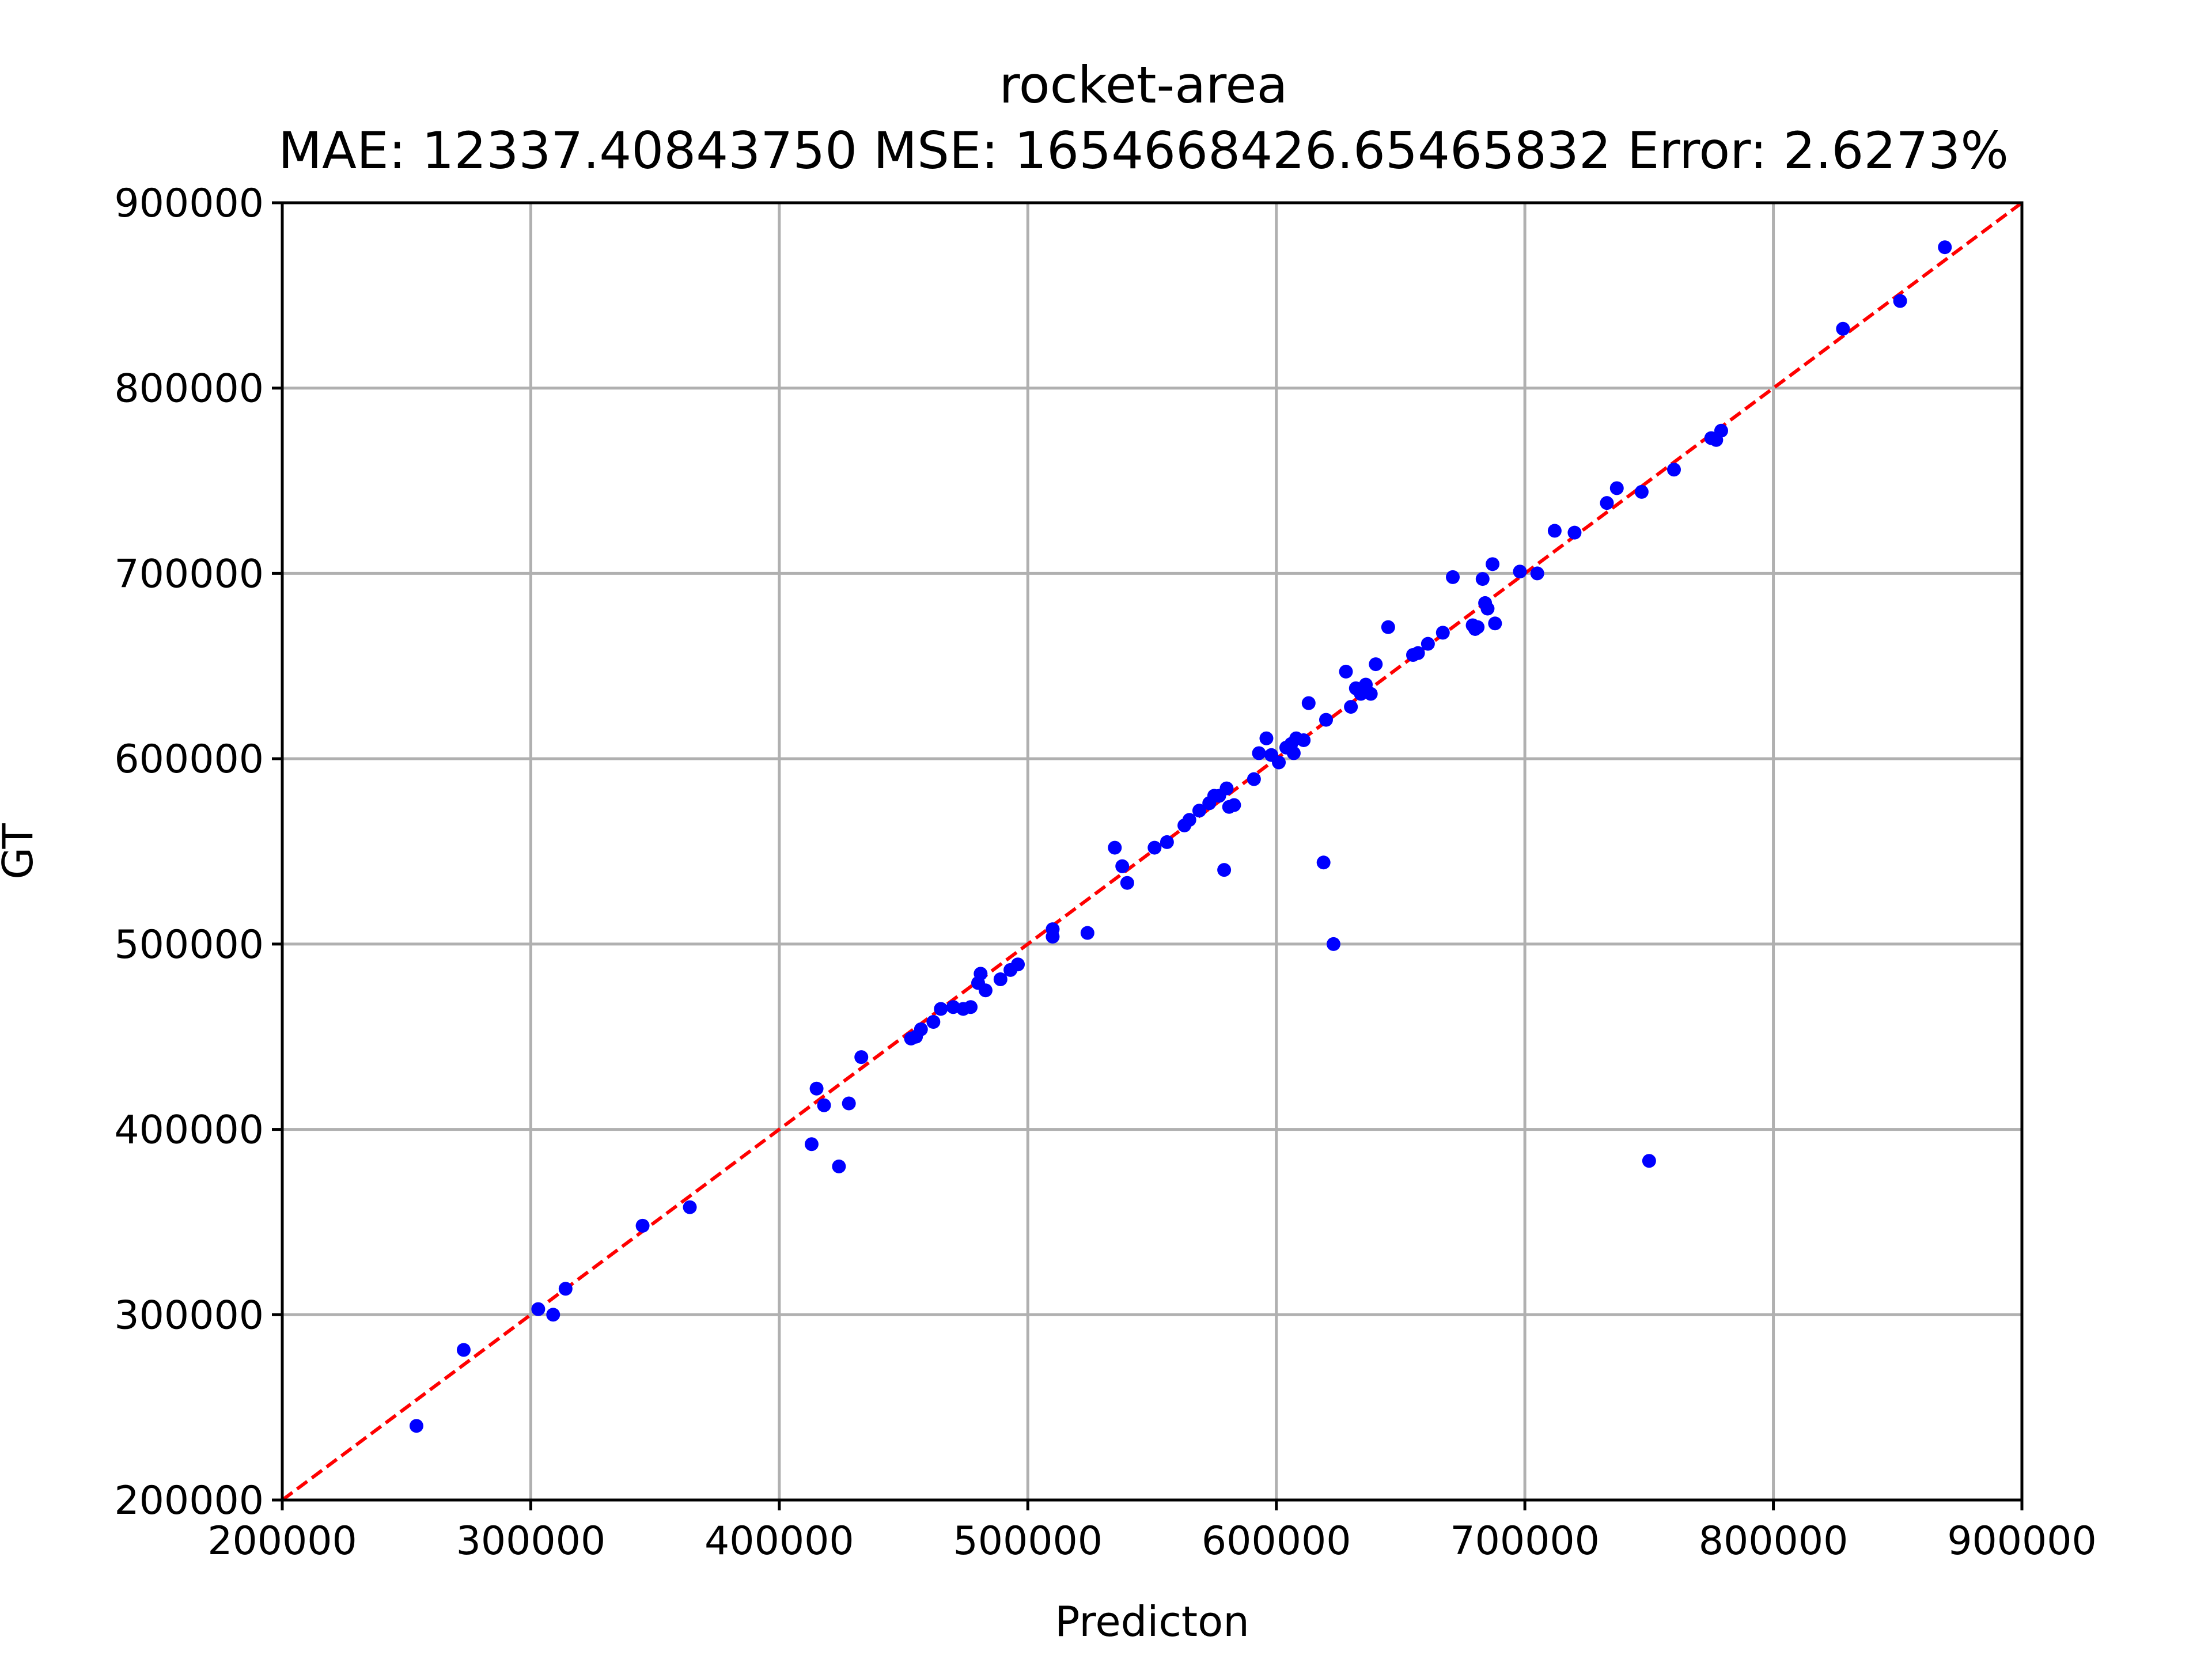  I want to click on x-axis-label: Predicton, so click(1152, 1621).